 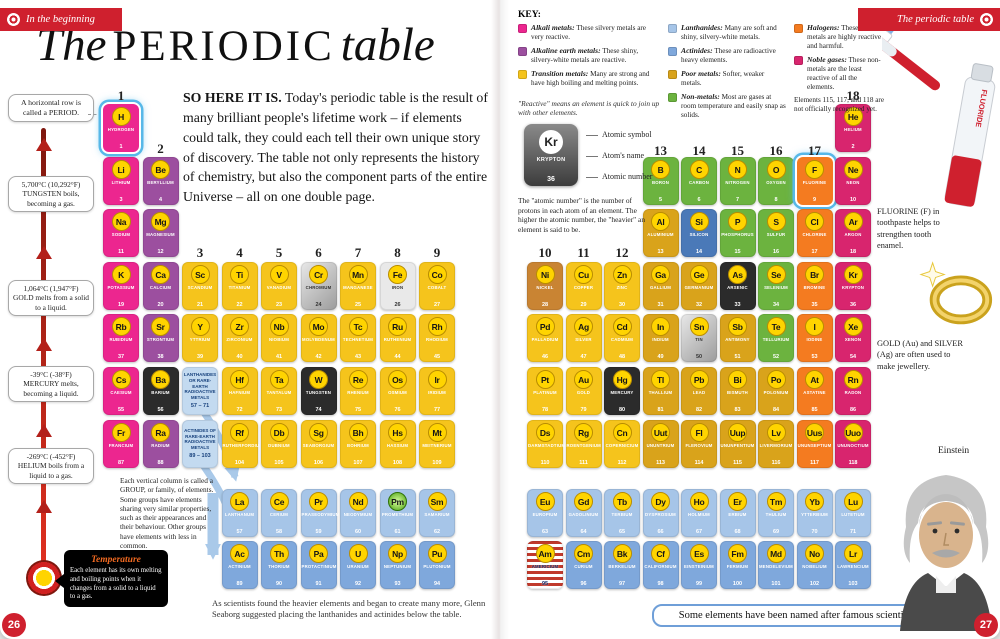 What do you see at coordinates (318, 379) in the screenshot?
I see `element-symbol: W` at bounding box center [318, 379].